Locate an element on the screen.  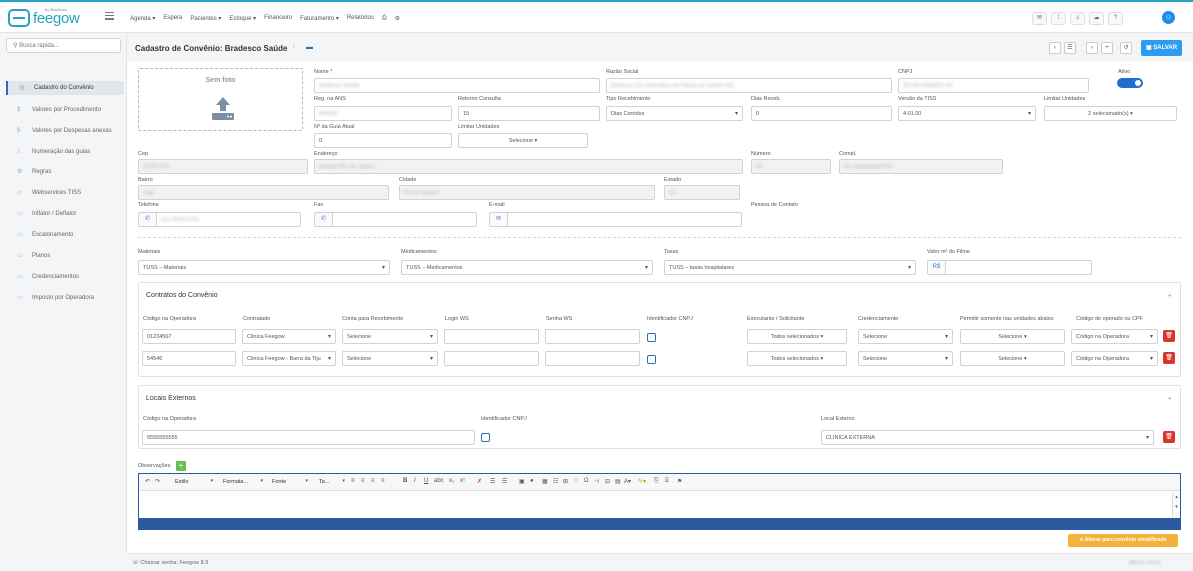
nav-faturamento: Faturamento ▾ is located at coordinates (319, 19).